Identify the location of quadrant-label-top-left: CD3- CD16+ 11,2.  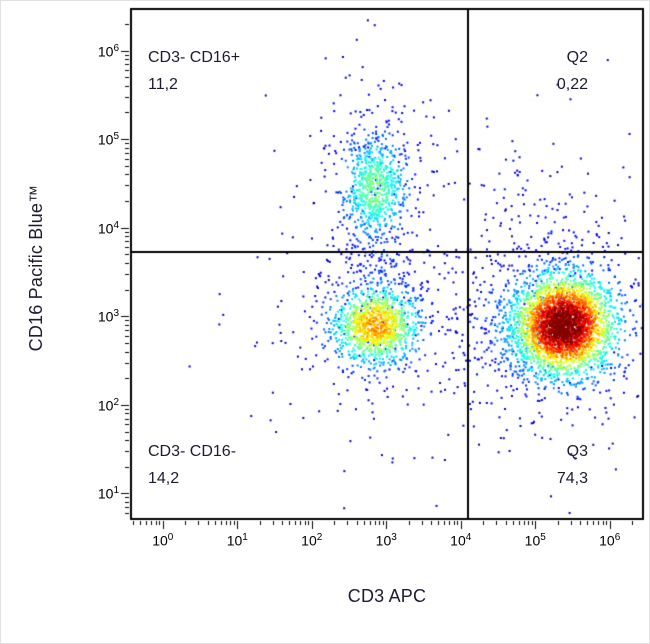
(194, 71).